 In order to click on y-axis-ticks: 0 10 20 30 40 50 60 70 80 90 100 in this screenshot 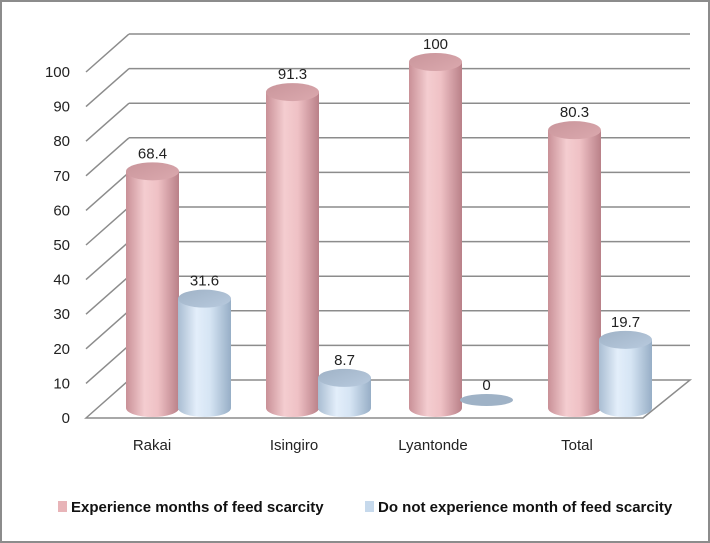, I will do `click(57, 245)`.